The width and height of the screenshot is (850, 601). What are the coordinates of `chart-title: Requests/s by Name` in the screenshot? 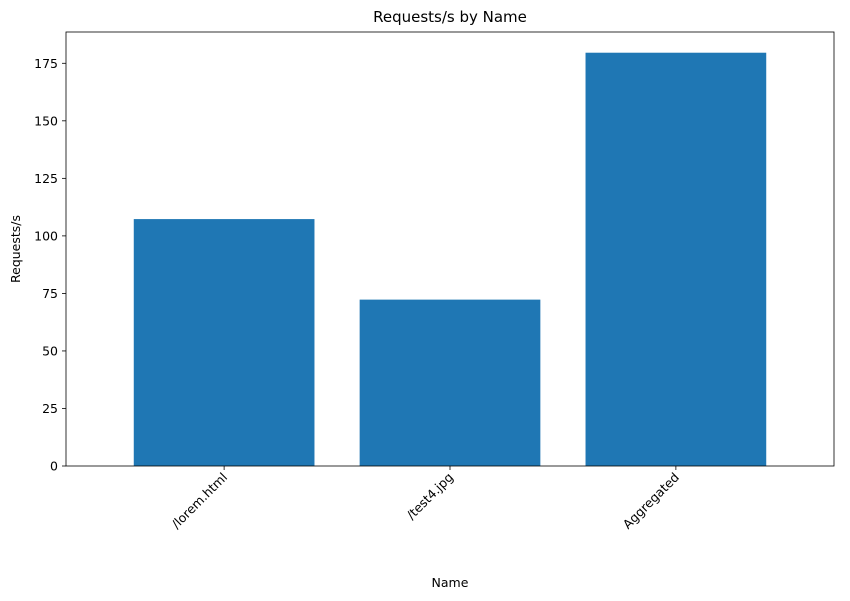 It's located at (450, 17).